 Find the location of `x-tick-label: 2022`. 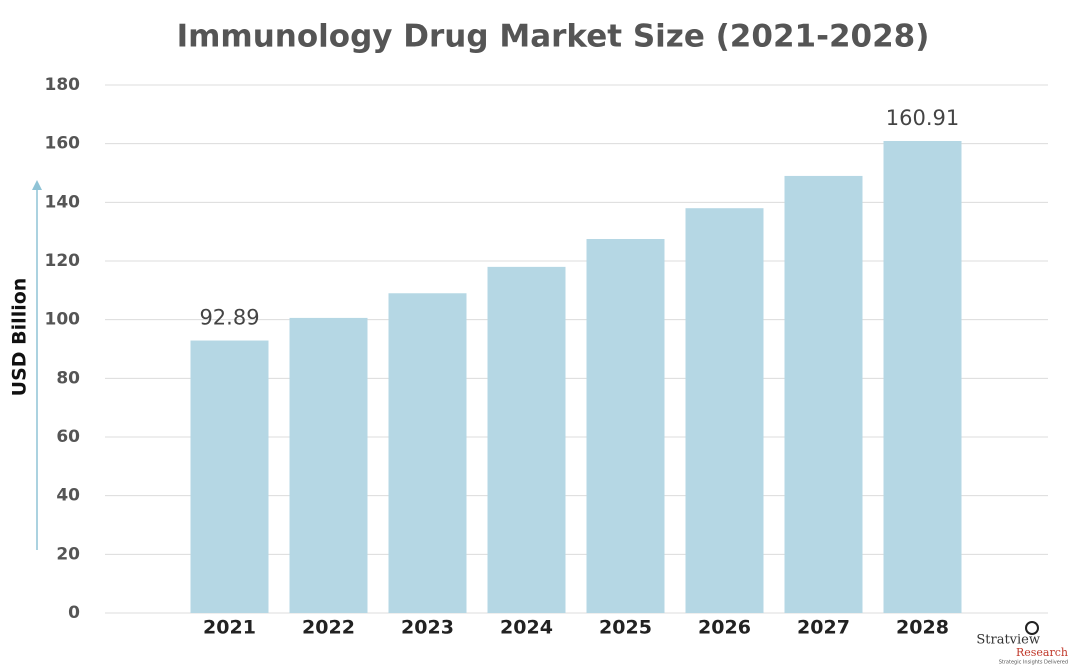

x-tick-label: 2022 is located at coordinates (328, 628).